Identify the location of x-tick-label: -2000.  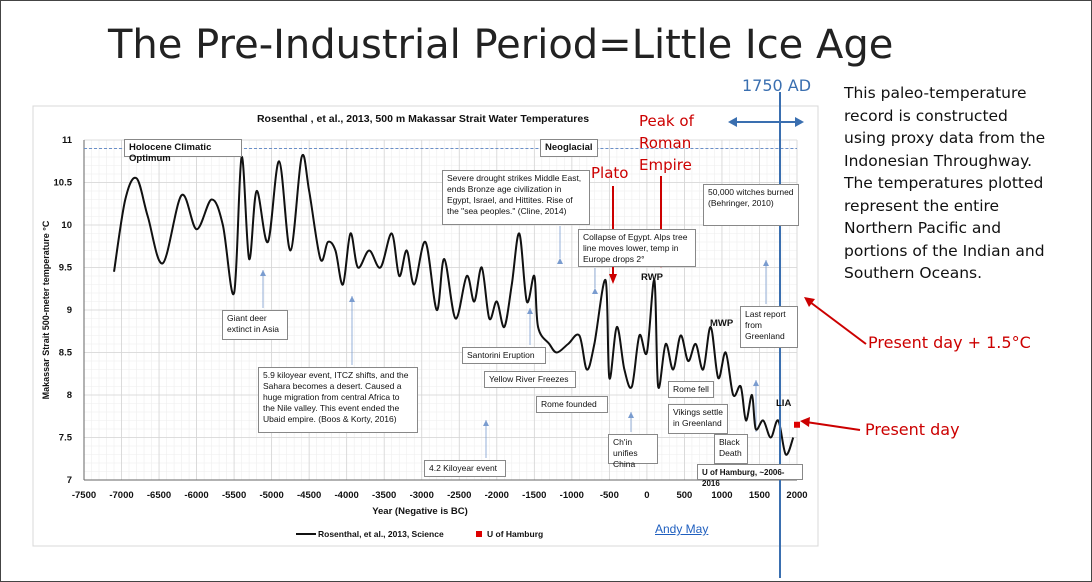
(497, 495).